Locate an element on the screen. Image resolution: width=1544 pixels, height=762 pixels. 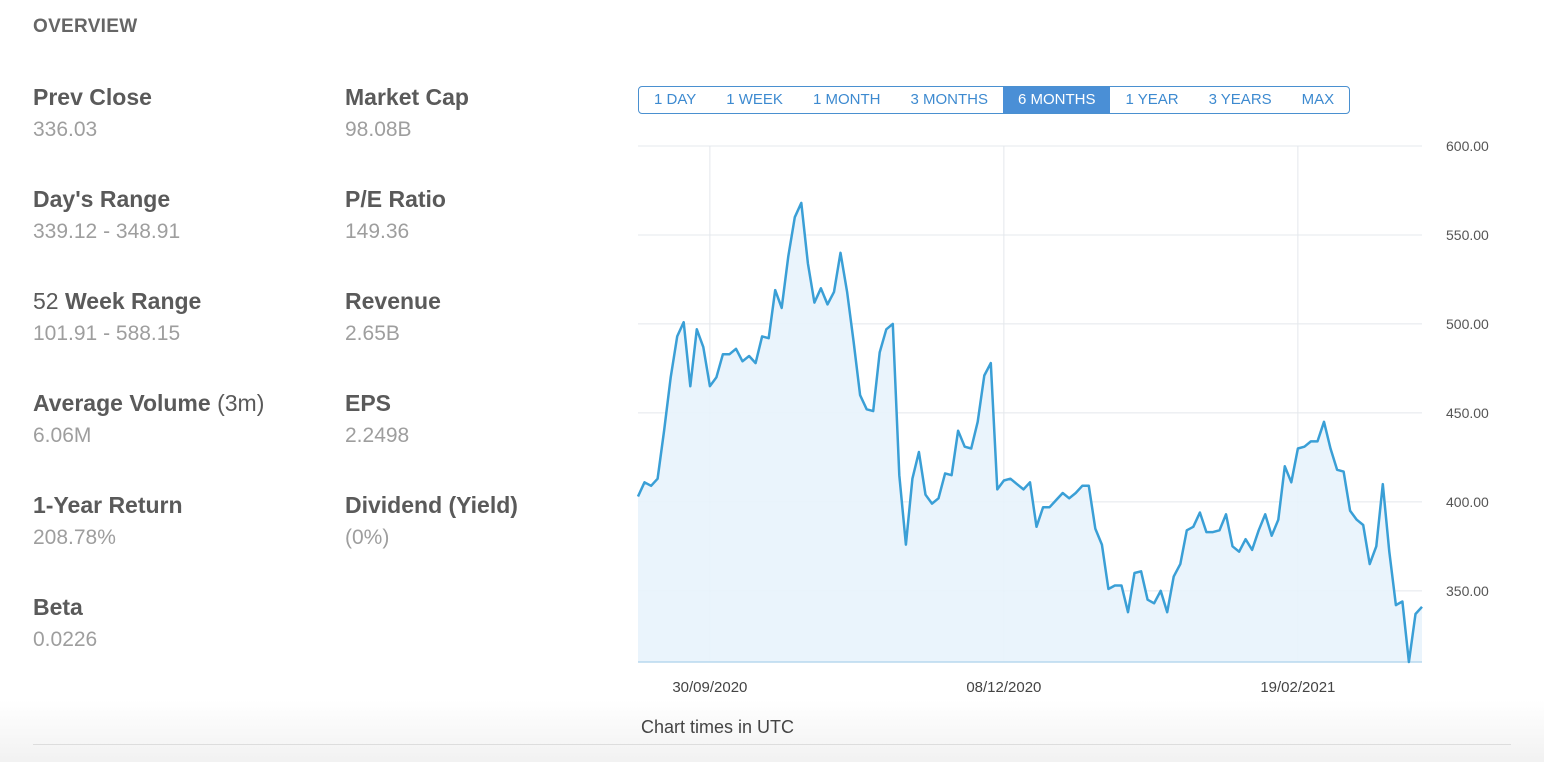
stat-eps: EPS 2.2498 is located at coordinates (495, 419).